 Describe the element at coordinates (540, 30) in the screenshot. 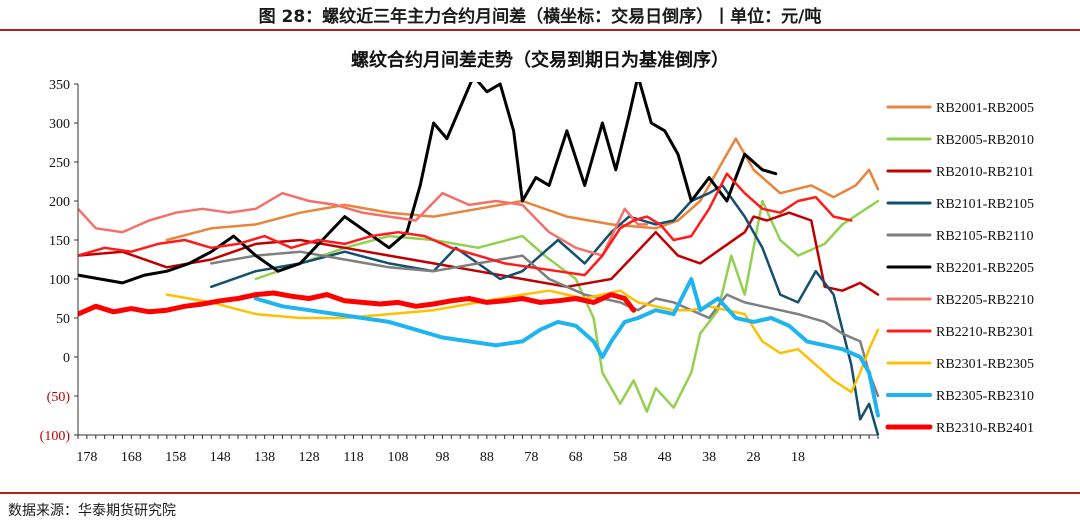

I see `title-rule` at that location.